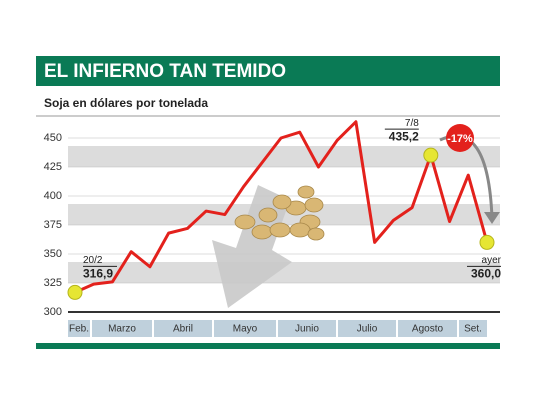  I want to click on bottom-bar, so click(268, 346).